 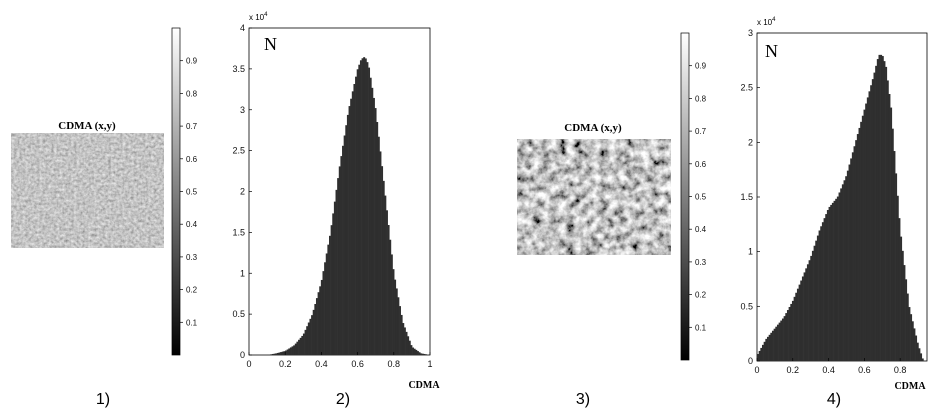 What do you see at coordinates (285, 364) in the screenshot?
I see `x-tick-label: 0.2` at bounding box center [285, 364].